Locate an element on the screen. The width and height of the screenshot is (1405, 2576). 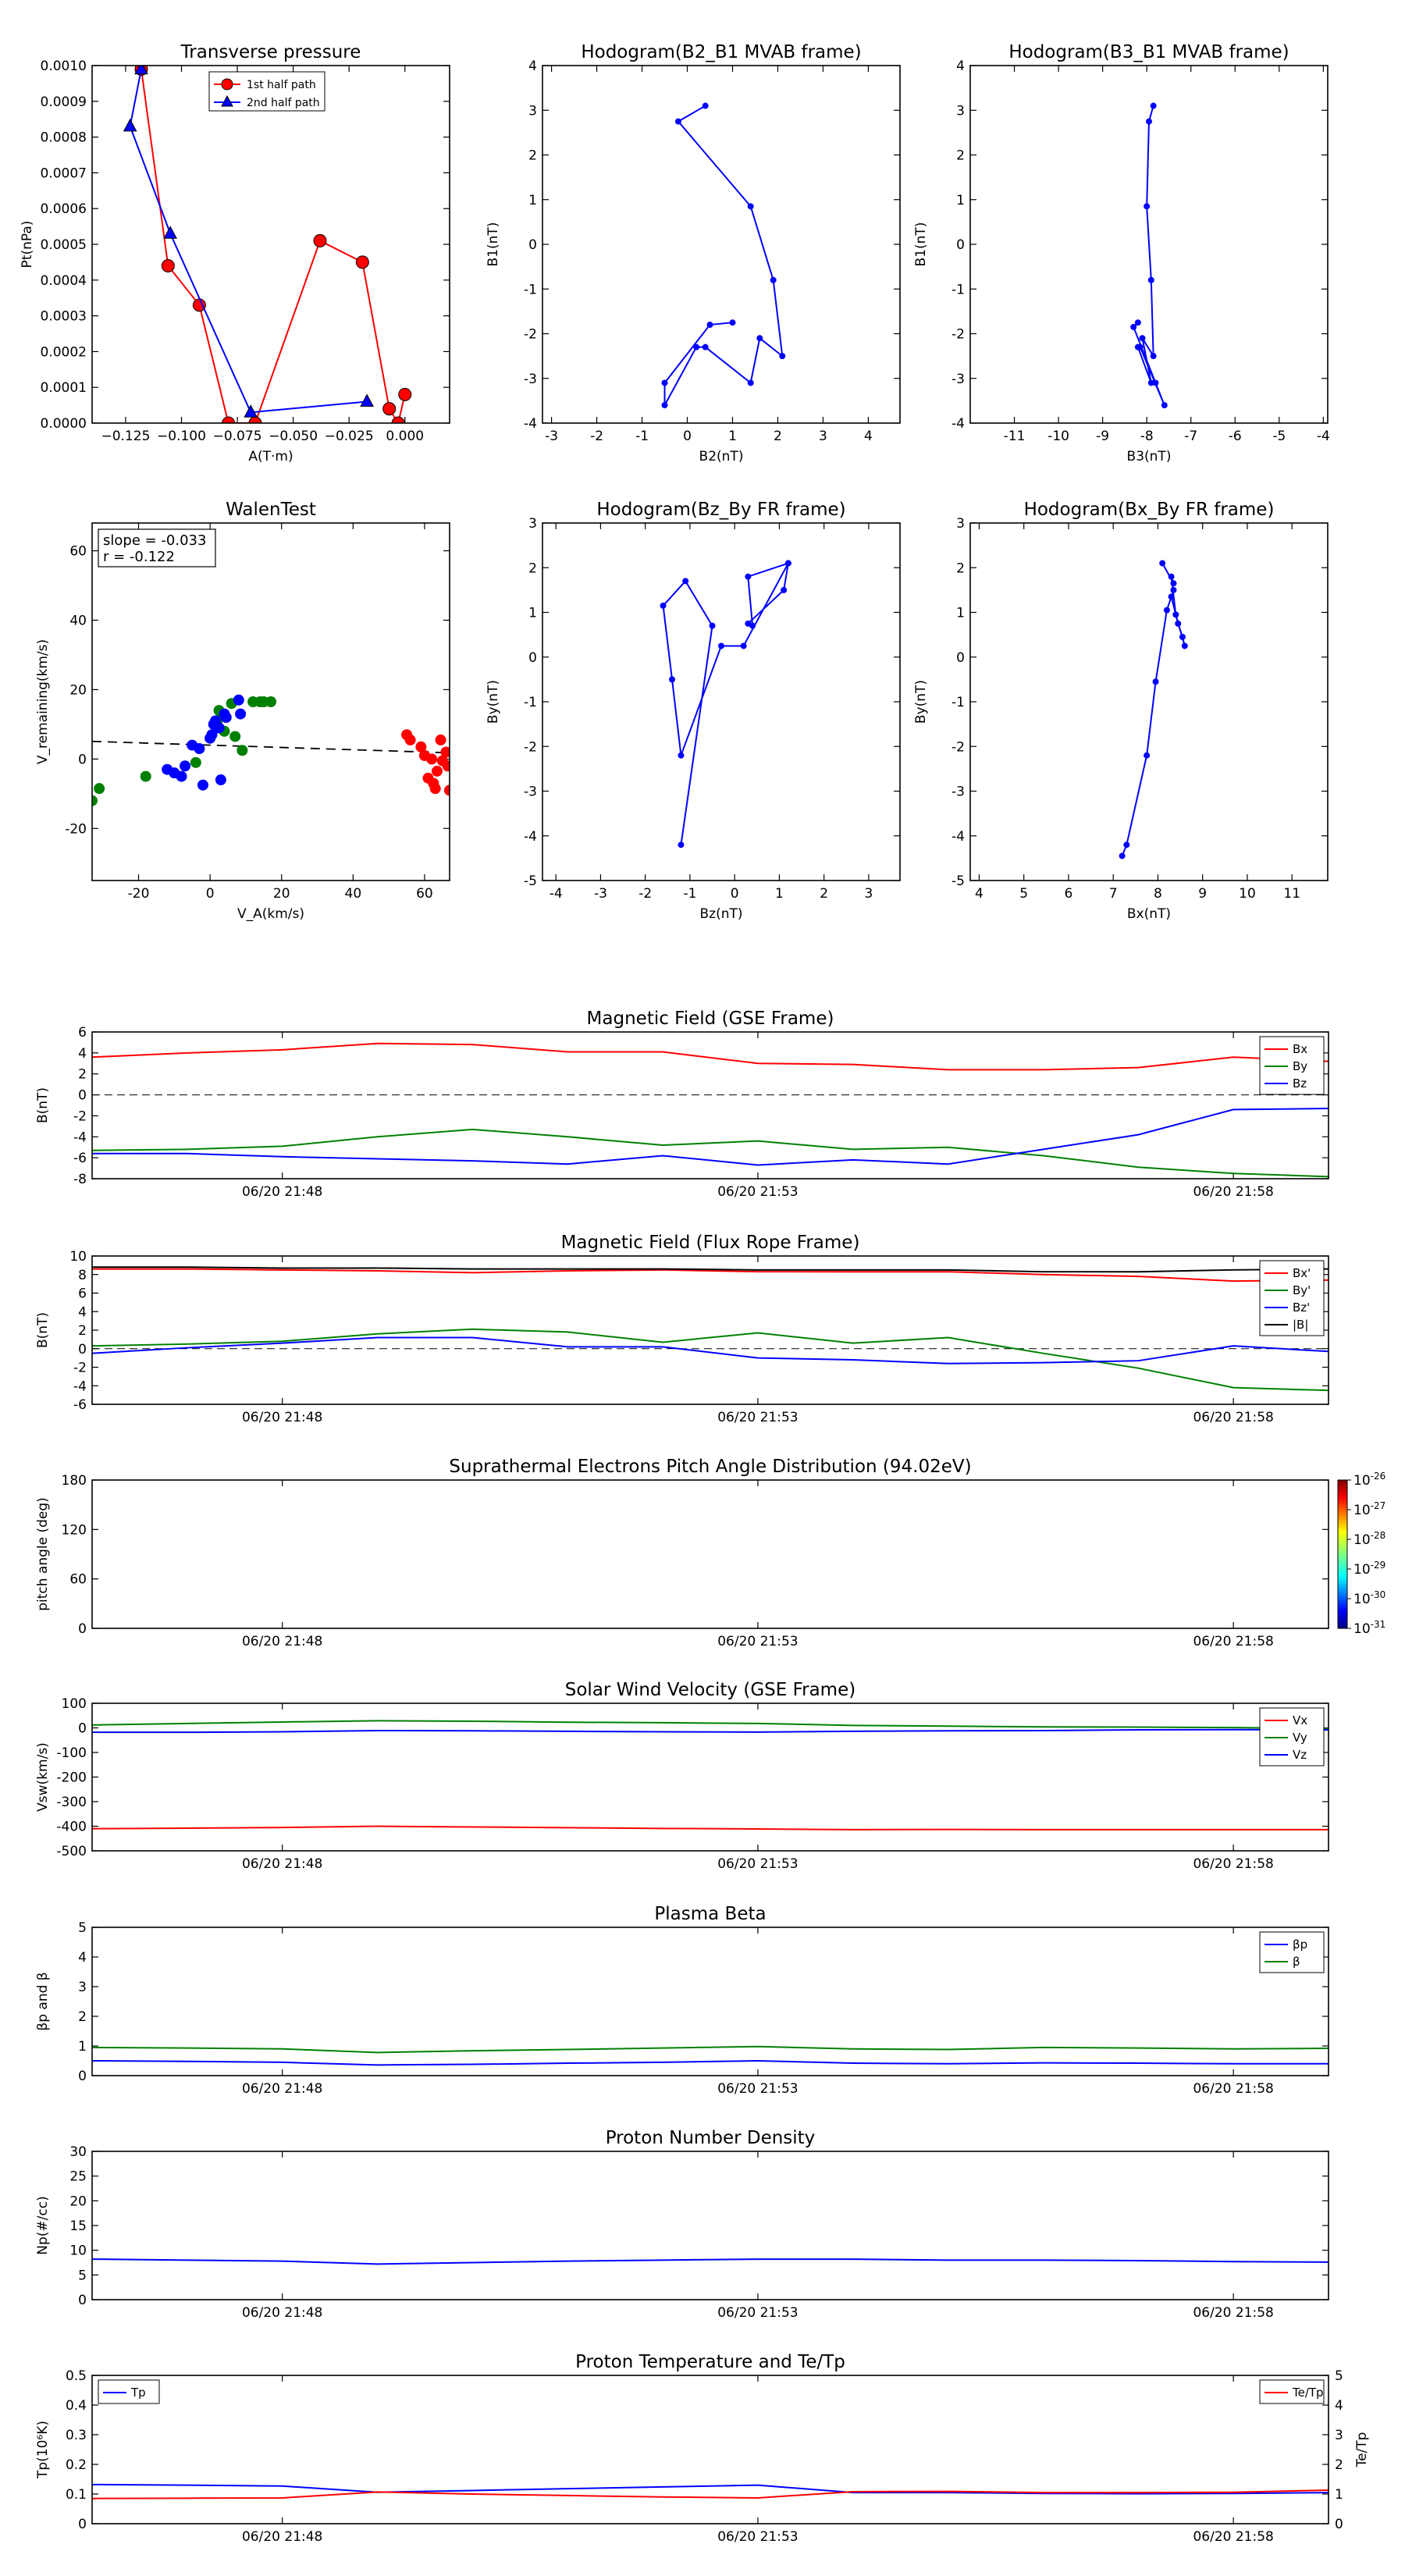
chart-title: Plasma Beta is located at coordinates (710, 1914).